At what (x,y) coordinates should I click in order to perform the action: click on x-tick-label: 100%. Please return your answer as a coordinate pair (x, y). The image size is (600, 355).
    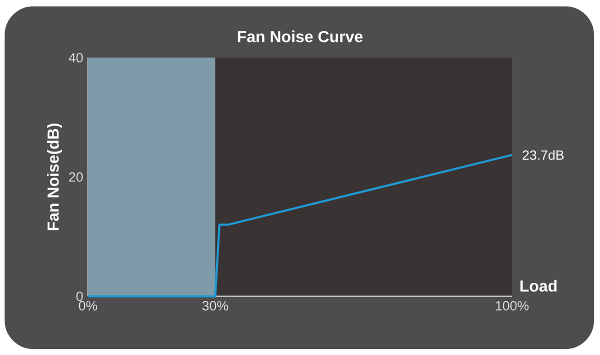
    Looking at the image, I should click on (512, 305).